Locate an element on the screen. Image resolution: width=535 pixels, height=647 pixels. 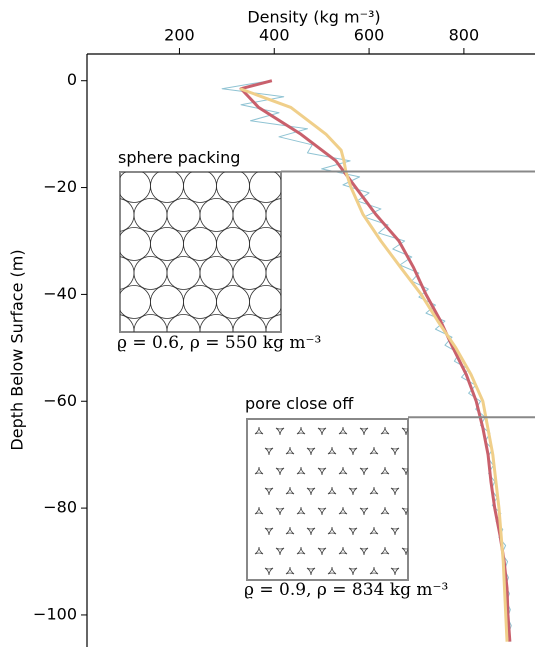
x-tick-label: 400 is located at coordinates (274, 35).